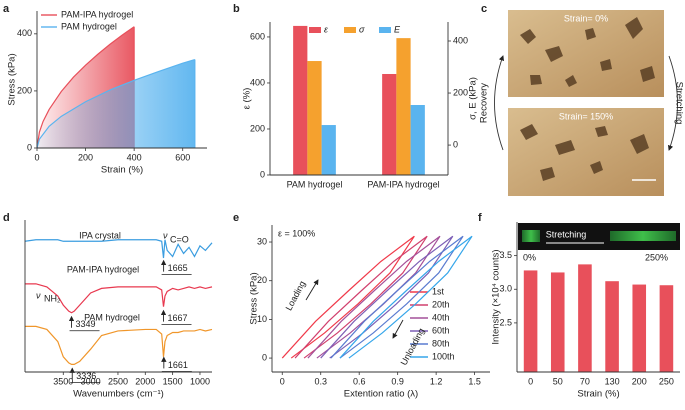  What do you see at coordinates (505, 289) in the screenshot?
I see `y-tick-label: 3.0` at bounding box center [505, 289].